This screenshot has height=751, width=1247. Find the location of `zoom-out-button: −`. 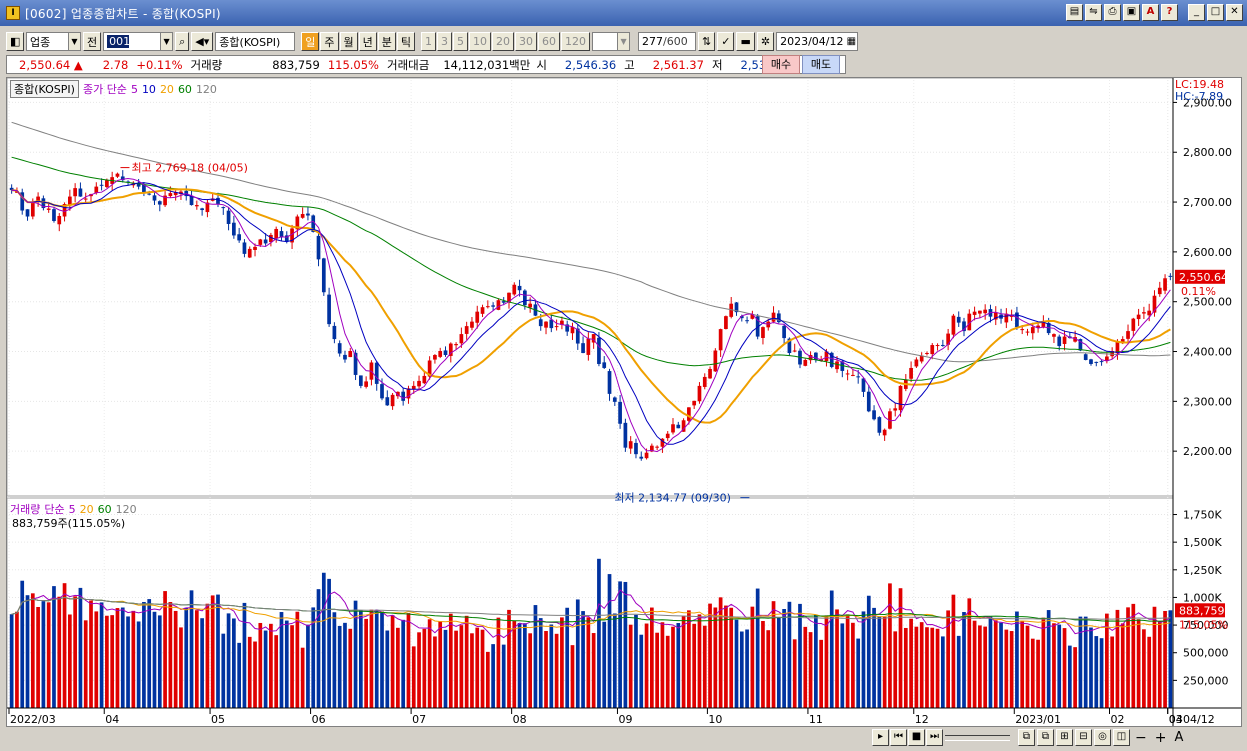

zoom-out-button: − is located at coordinates (1141, 737).